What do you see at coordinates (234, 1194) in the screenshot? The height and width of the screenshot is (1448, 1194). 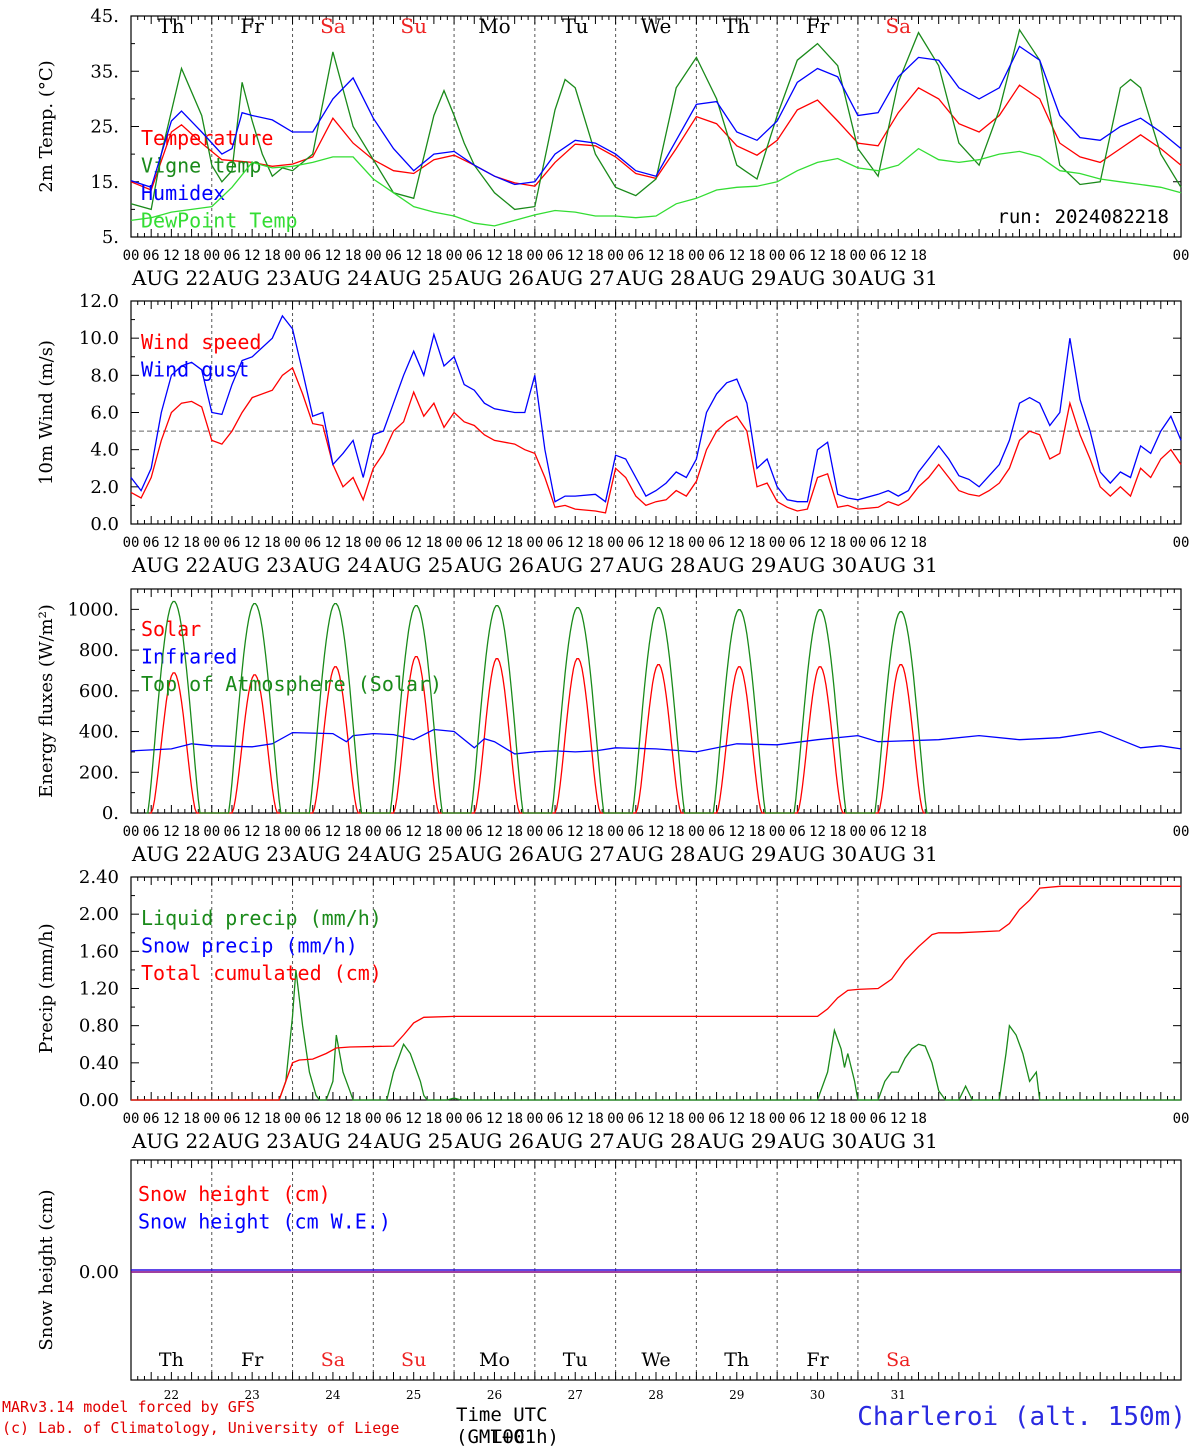 I see `legend-entry: Snow height (cm)` at bounding box center [234, 1194].